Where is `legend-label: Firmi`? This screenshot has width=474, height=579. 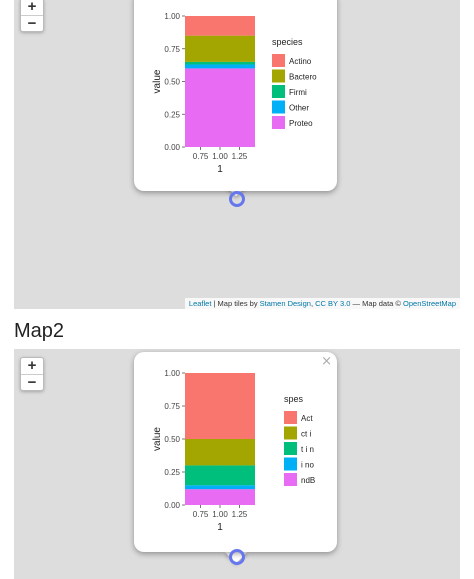
legend-label: Firmi is located at coordinates (298, 92).